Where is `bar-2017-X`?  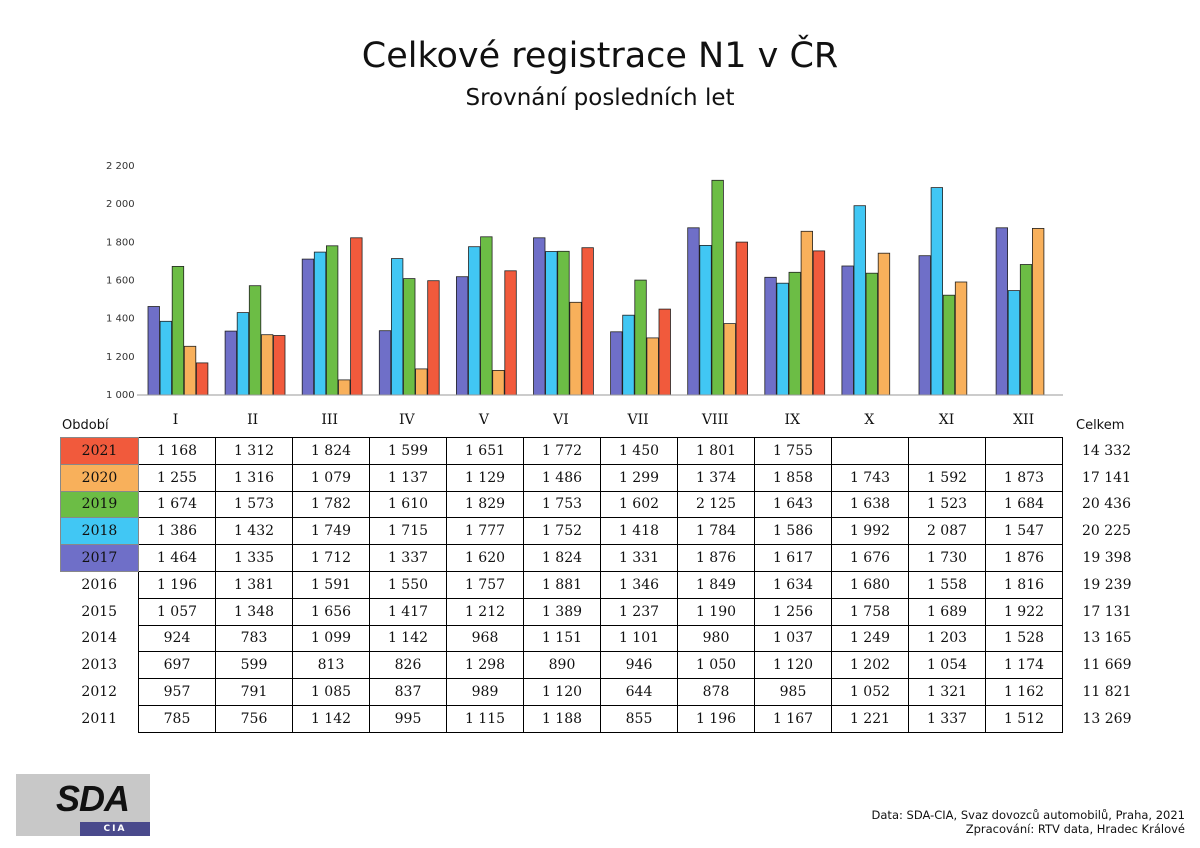 bar-2017-X is located at coordinates (847, 330).